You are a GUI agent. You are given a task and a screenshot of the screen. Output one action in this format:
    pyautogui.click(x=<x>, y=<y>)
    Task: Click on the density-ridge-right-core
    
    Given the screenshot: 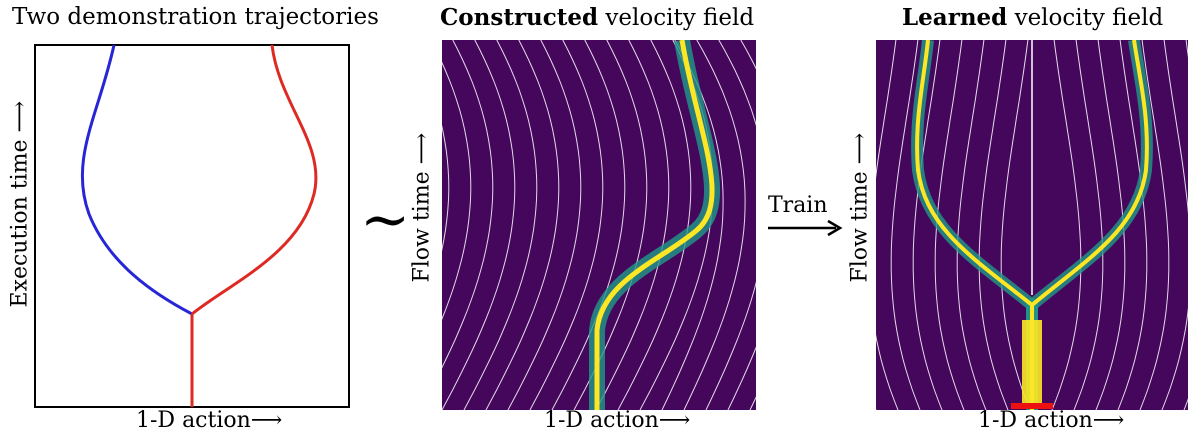 What is the action you would take?
    pyautogui.click(x=1089, y=225)
    